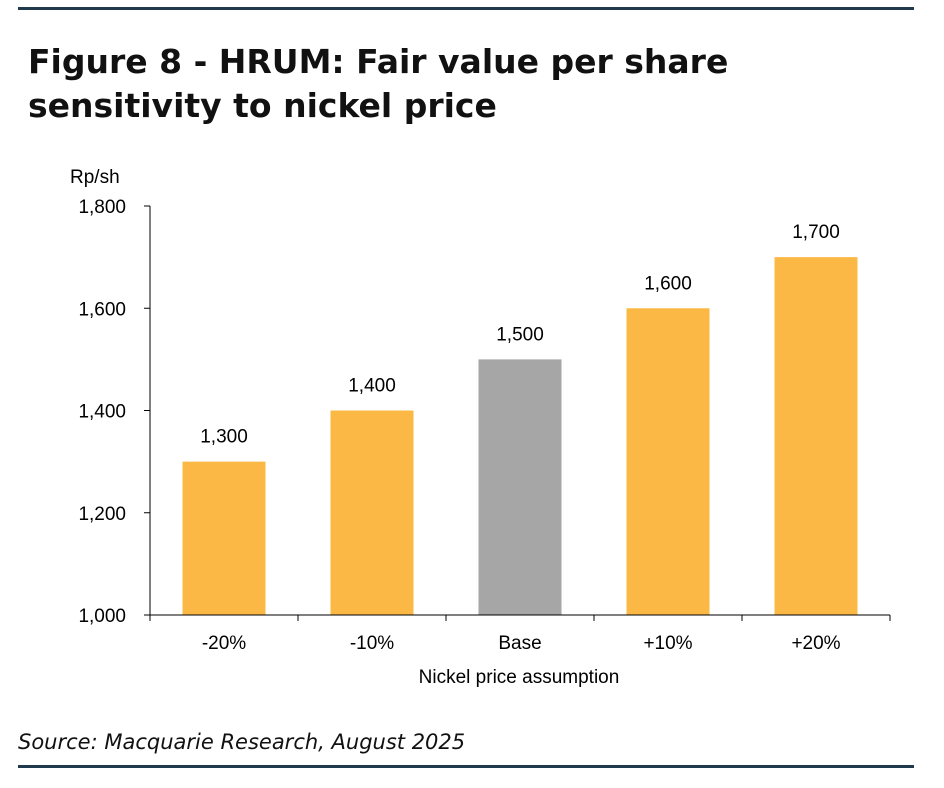 Image resolution: width=944 pixels, height=788 pixels. Describe the element at coordinates (815, 643) in the screenshot. I see `x-tick-label: +20%` at that location.